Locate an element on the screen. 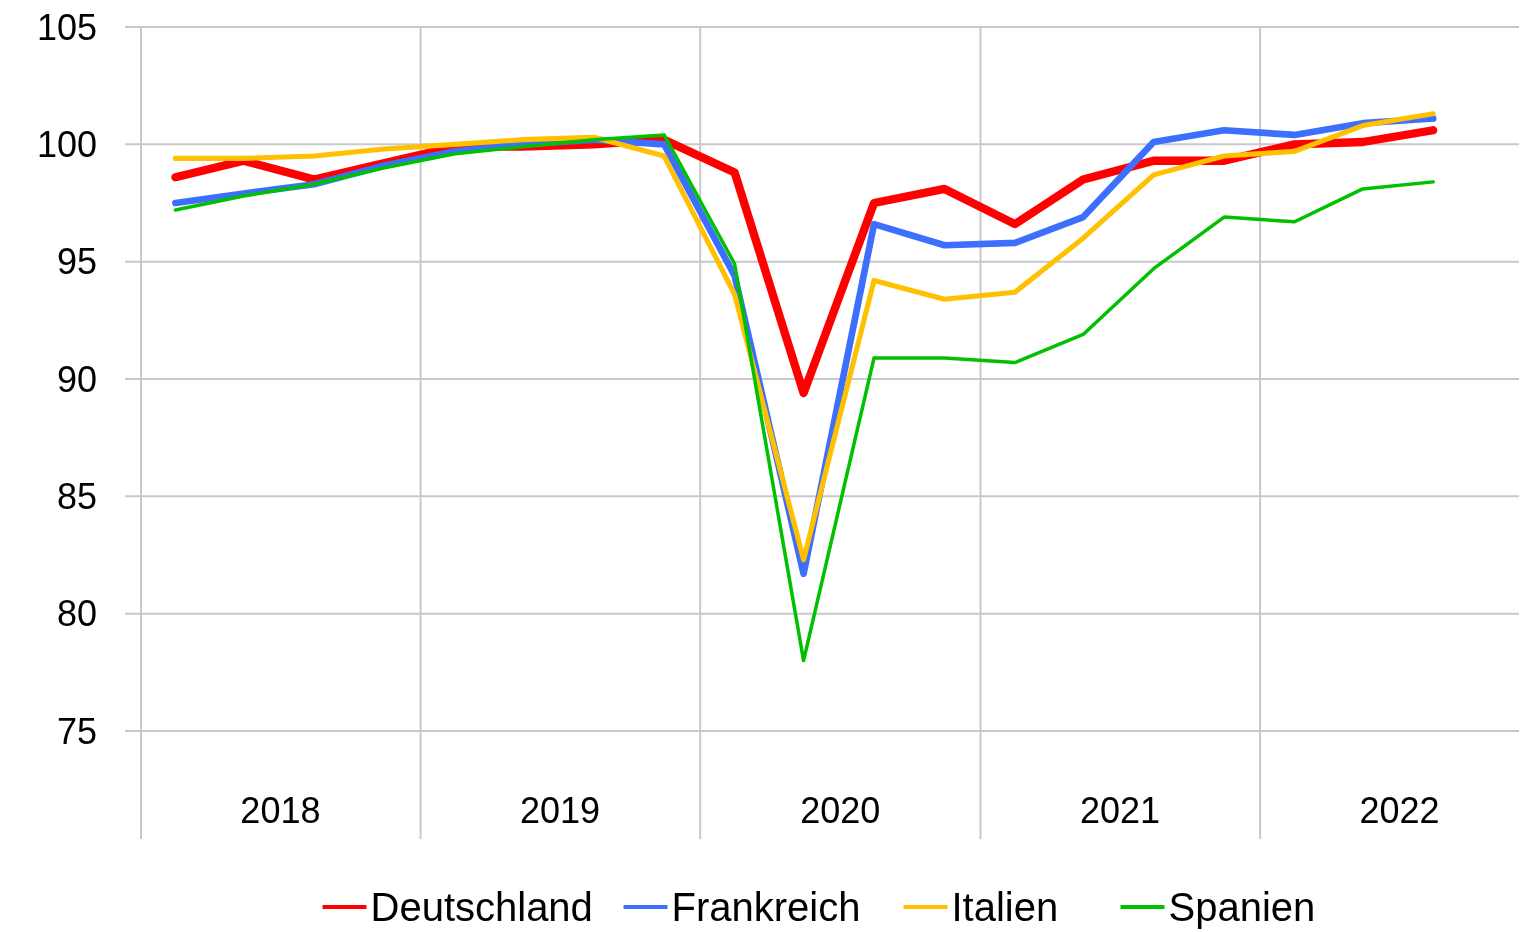 Image resolution: width=1527 pixels, height=932 pixels. y-tick-label: 95 is located at coordinates (76, 262).